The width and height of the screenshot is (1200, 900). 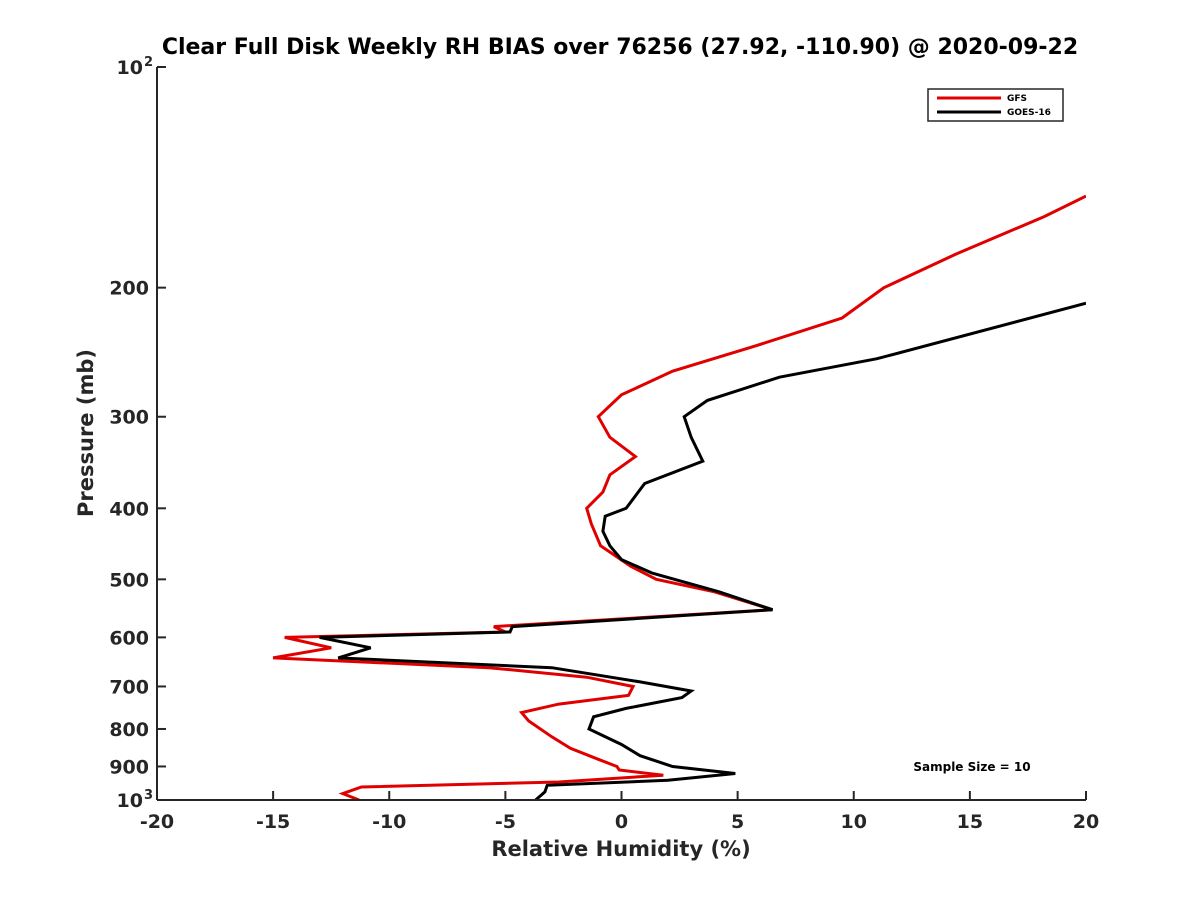 What do you see at coordinates (129, 638) in the screenshot?
I see `y-tick-label: 600` at bounding box center [129, 638].